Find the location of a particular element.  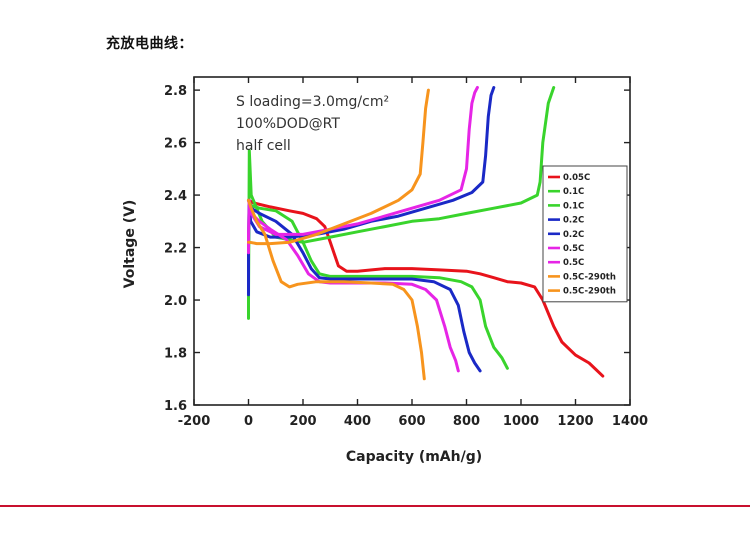

legend-label-1: 0.1C is located at coordinates (573, 192).